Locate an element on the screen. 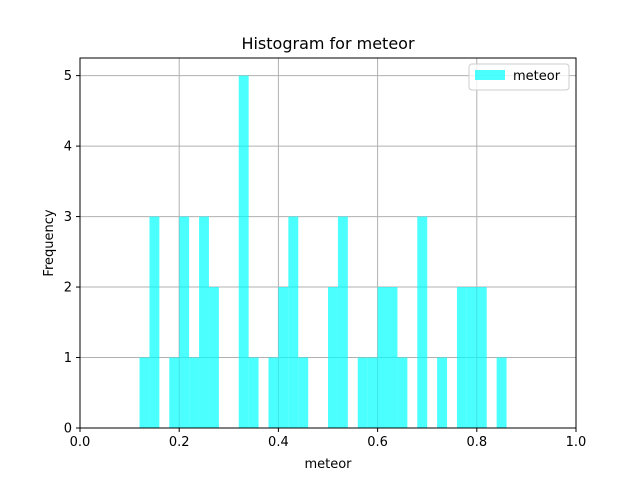 The height and width of the screenshot is (480, 640). y-tick-label: 0 is located at coordinates (68, 429).